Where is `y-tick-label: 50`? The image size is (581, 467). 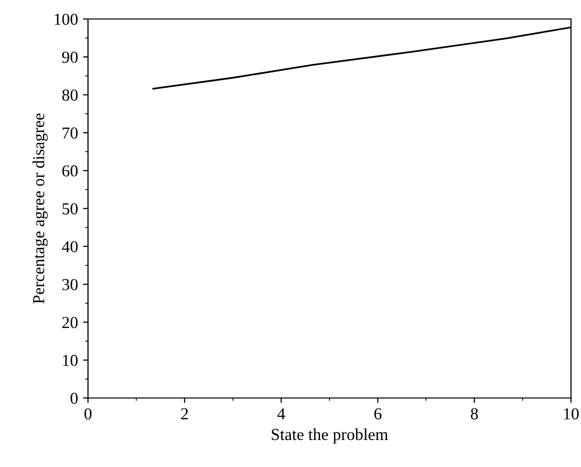
y-tick-label: 50 is located at coordinates (70, 208).